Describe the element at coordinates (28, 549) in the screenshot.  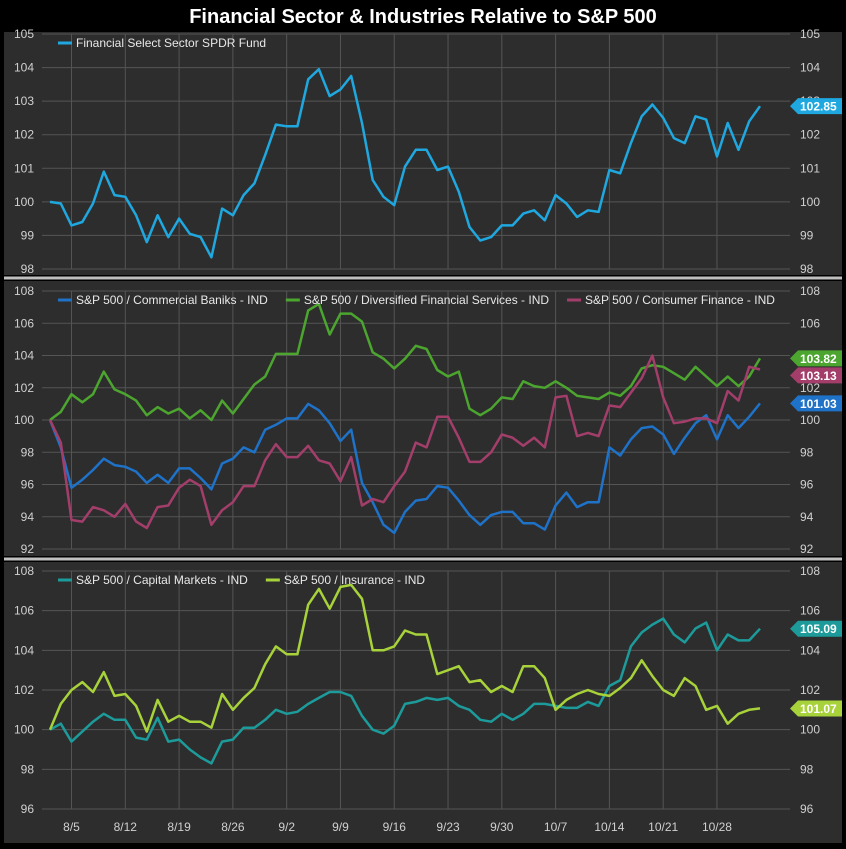
I see `y-tick-label-left: 92` at that location.